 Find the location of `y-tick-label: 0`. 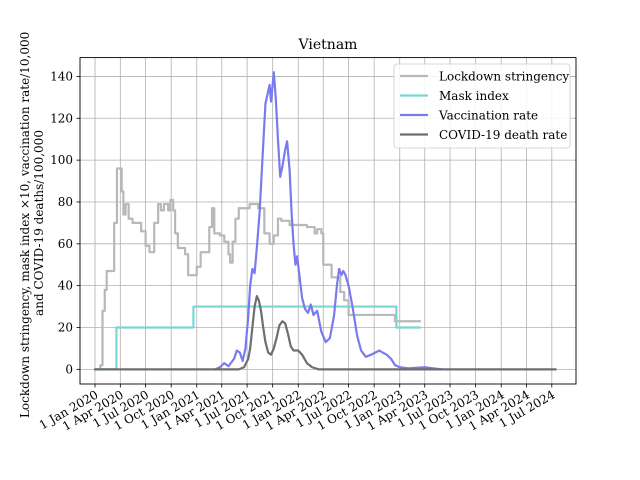

y-tick-label: 0 is located at coordinates (69, 369).